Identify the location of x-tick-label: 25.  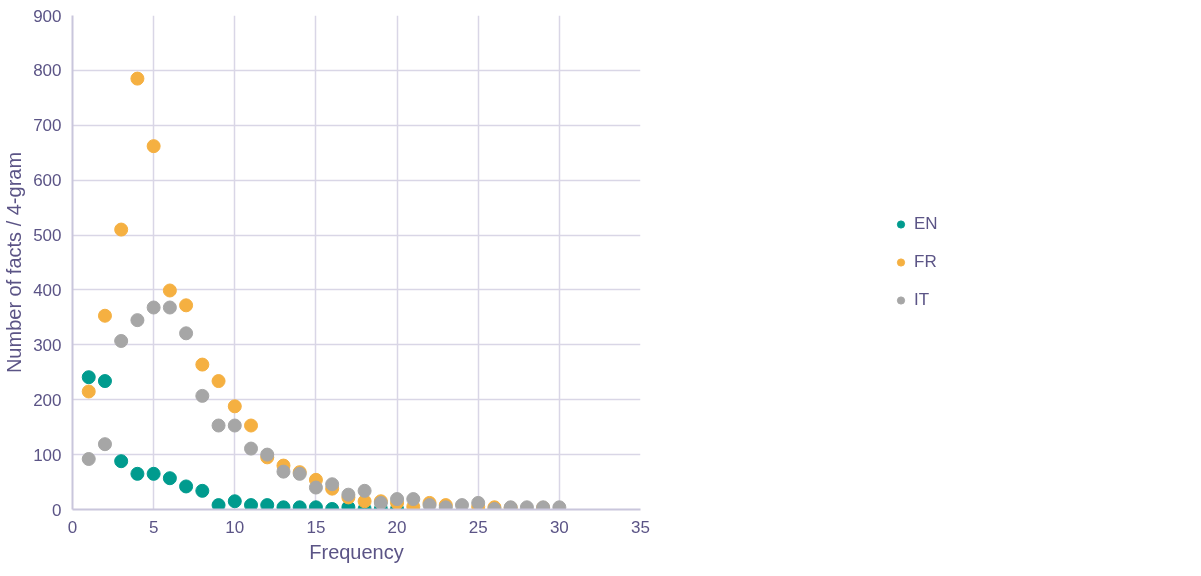
(478, 527).